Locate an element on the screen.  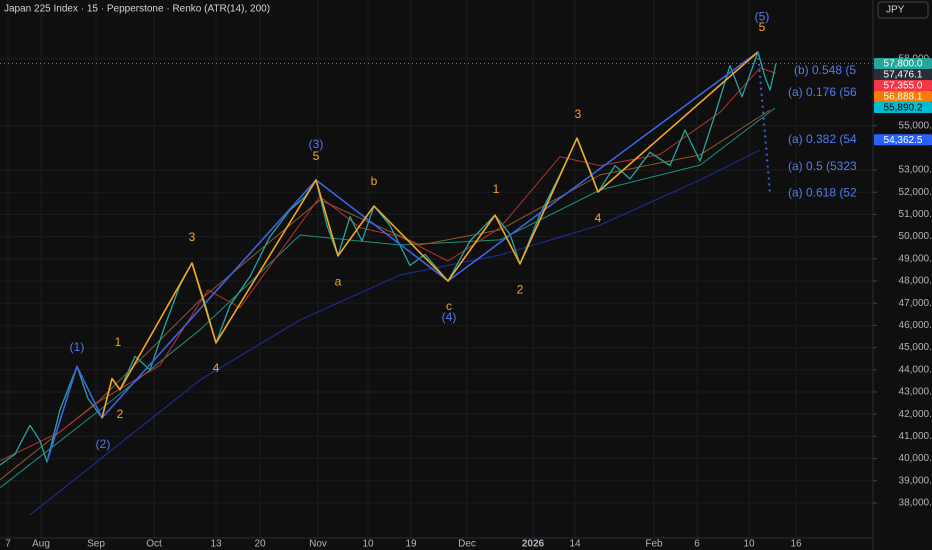
wave-label: (3) is located at coordinates (316, 144).